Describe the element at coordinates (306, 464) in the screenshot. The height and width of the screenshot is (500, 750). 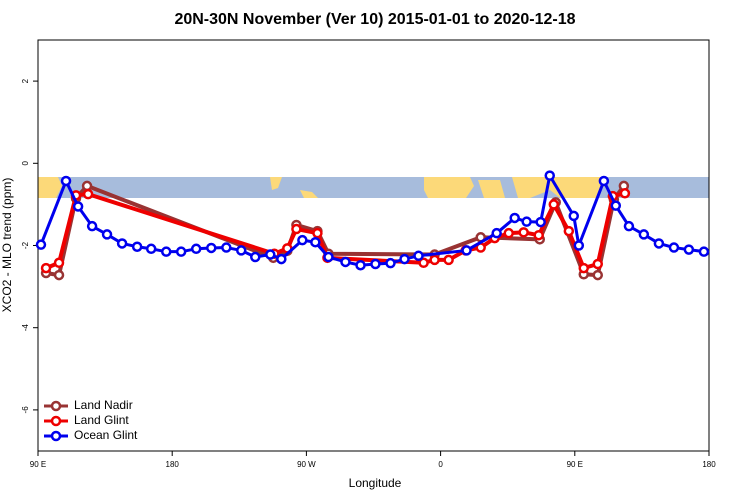
I see `x-tick-label: 90 W` at that location.